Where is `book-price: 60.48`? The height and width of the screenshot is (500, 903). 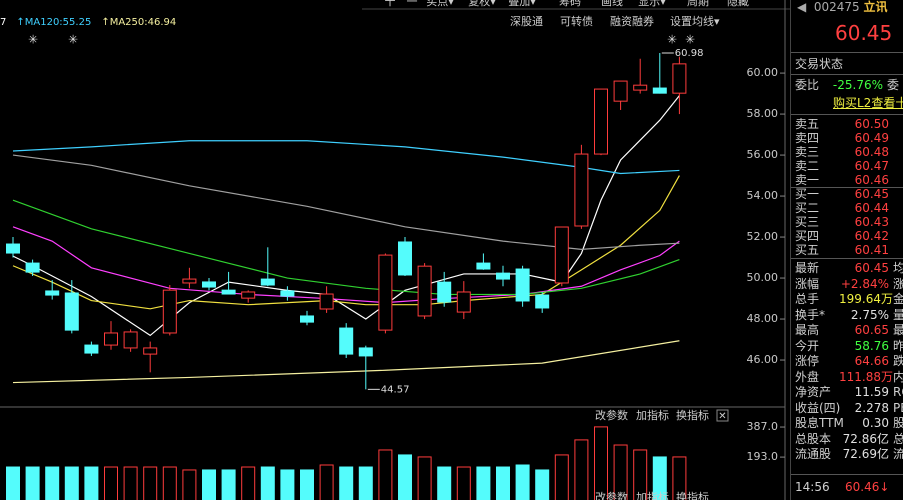 book-price: 60.48 is located at coordinates (871, 152).